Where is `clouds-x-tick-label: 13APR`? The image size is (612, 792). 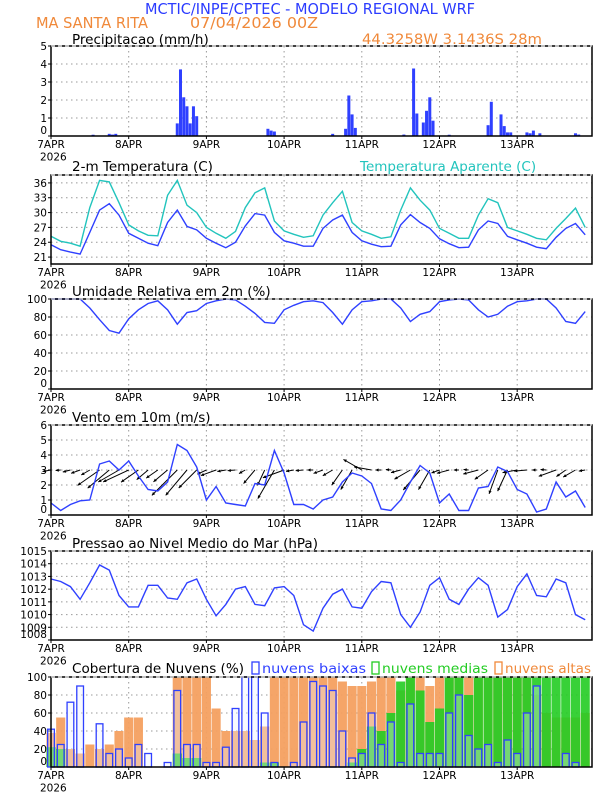 clouds-x-tick-label: 13APR is located at coordinates (517, 776).